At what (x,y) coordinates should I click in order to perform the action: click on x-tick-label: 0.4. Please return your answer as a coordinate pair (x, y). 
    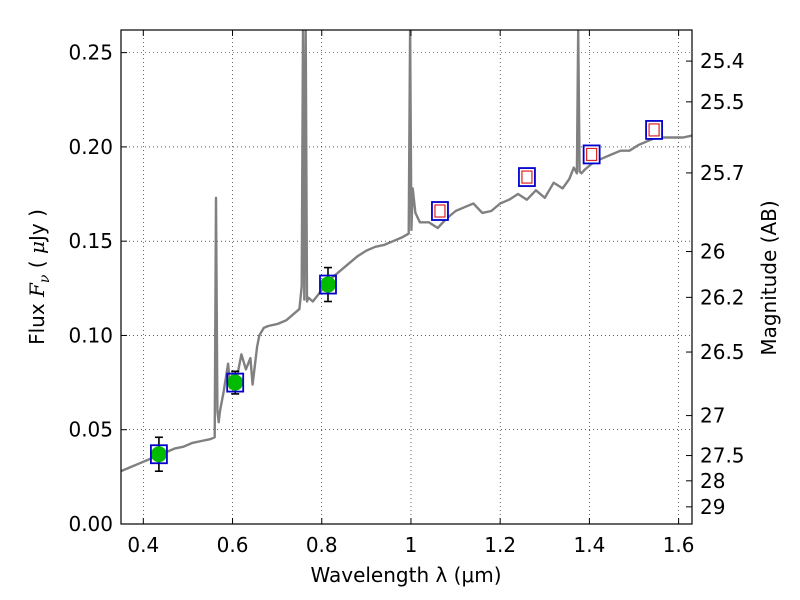
    Looking at the image, I should click on (143, 545).